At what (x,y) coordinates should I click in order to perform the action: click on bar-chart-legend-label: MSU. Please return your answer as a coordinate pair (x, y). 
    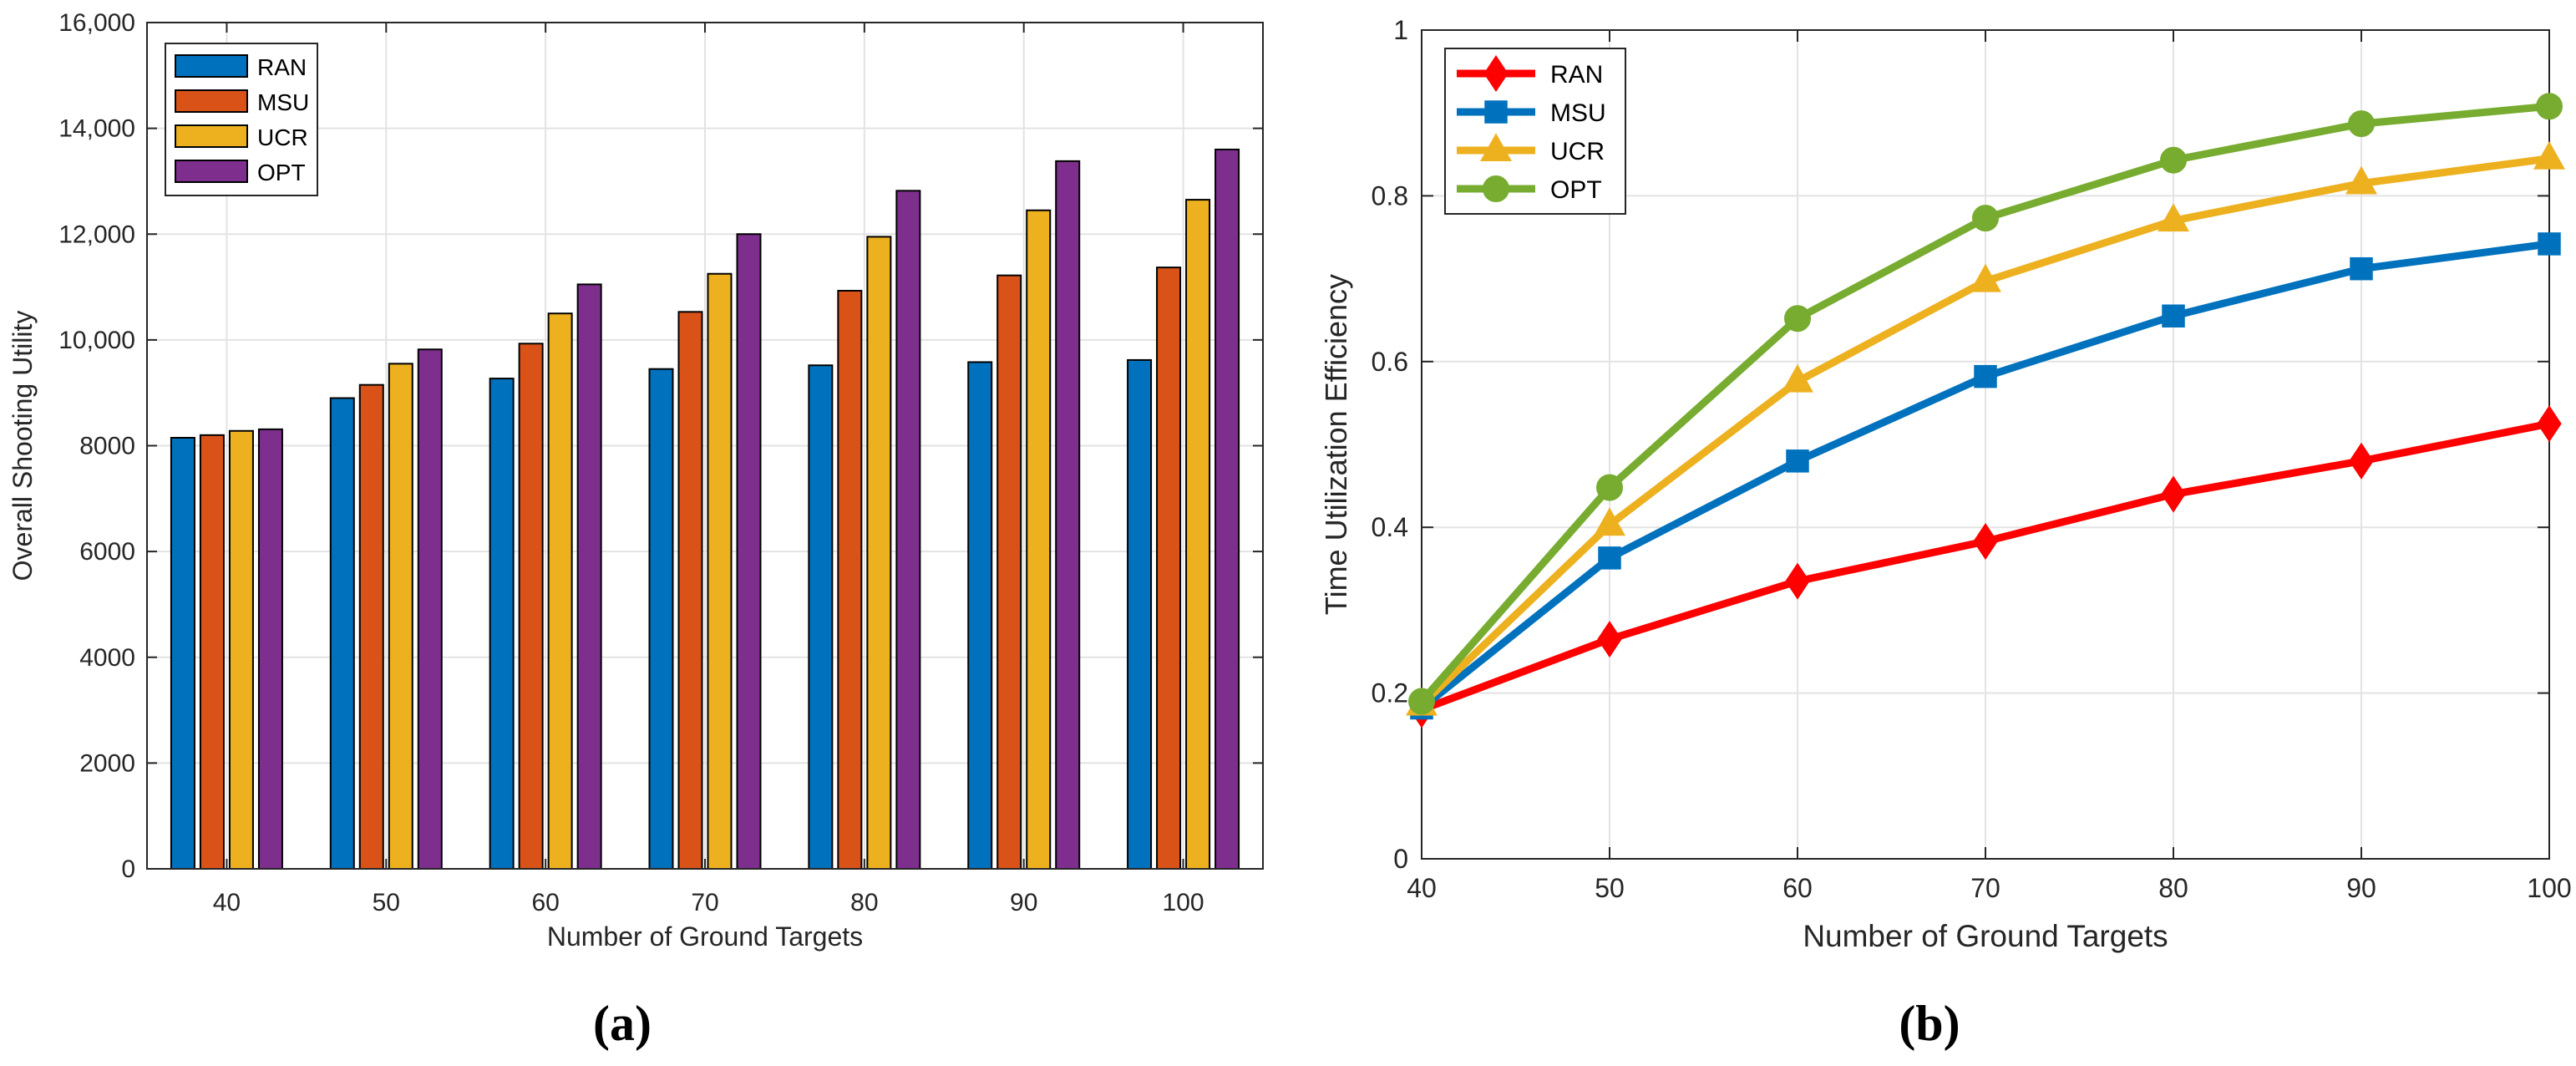
    Looking at the image, I should click on (283, 102).